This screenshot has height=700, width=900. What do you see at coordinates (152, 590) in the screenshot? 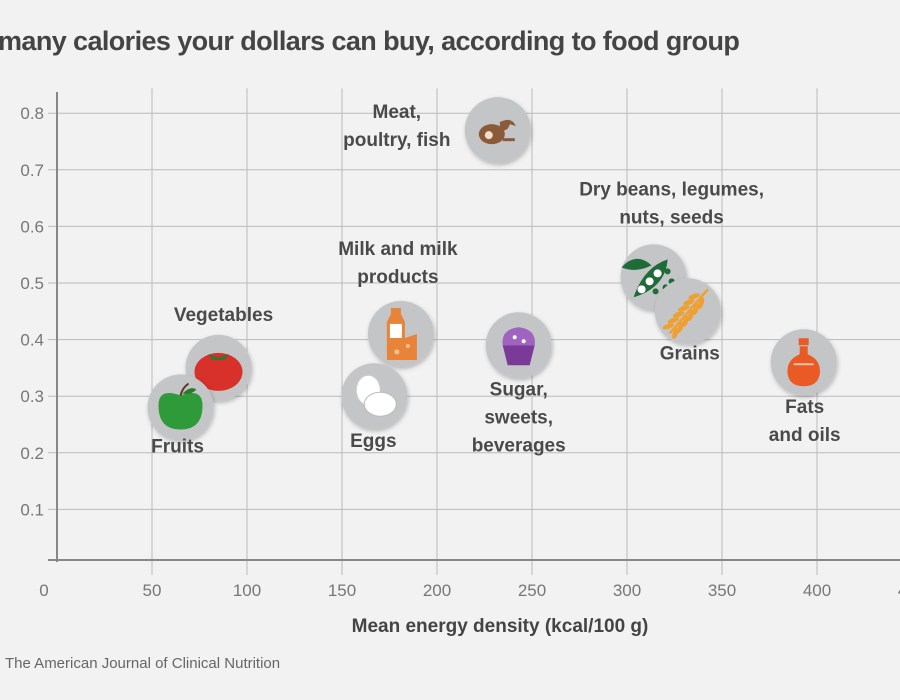
I see `x-tick-label: 50` at bounding box center [152, 590].